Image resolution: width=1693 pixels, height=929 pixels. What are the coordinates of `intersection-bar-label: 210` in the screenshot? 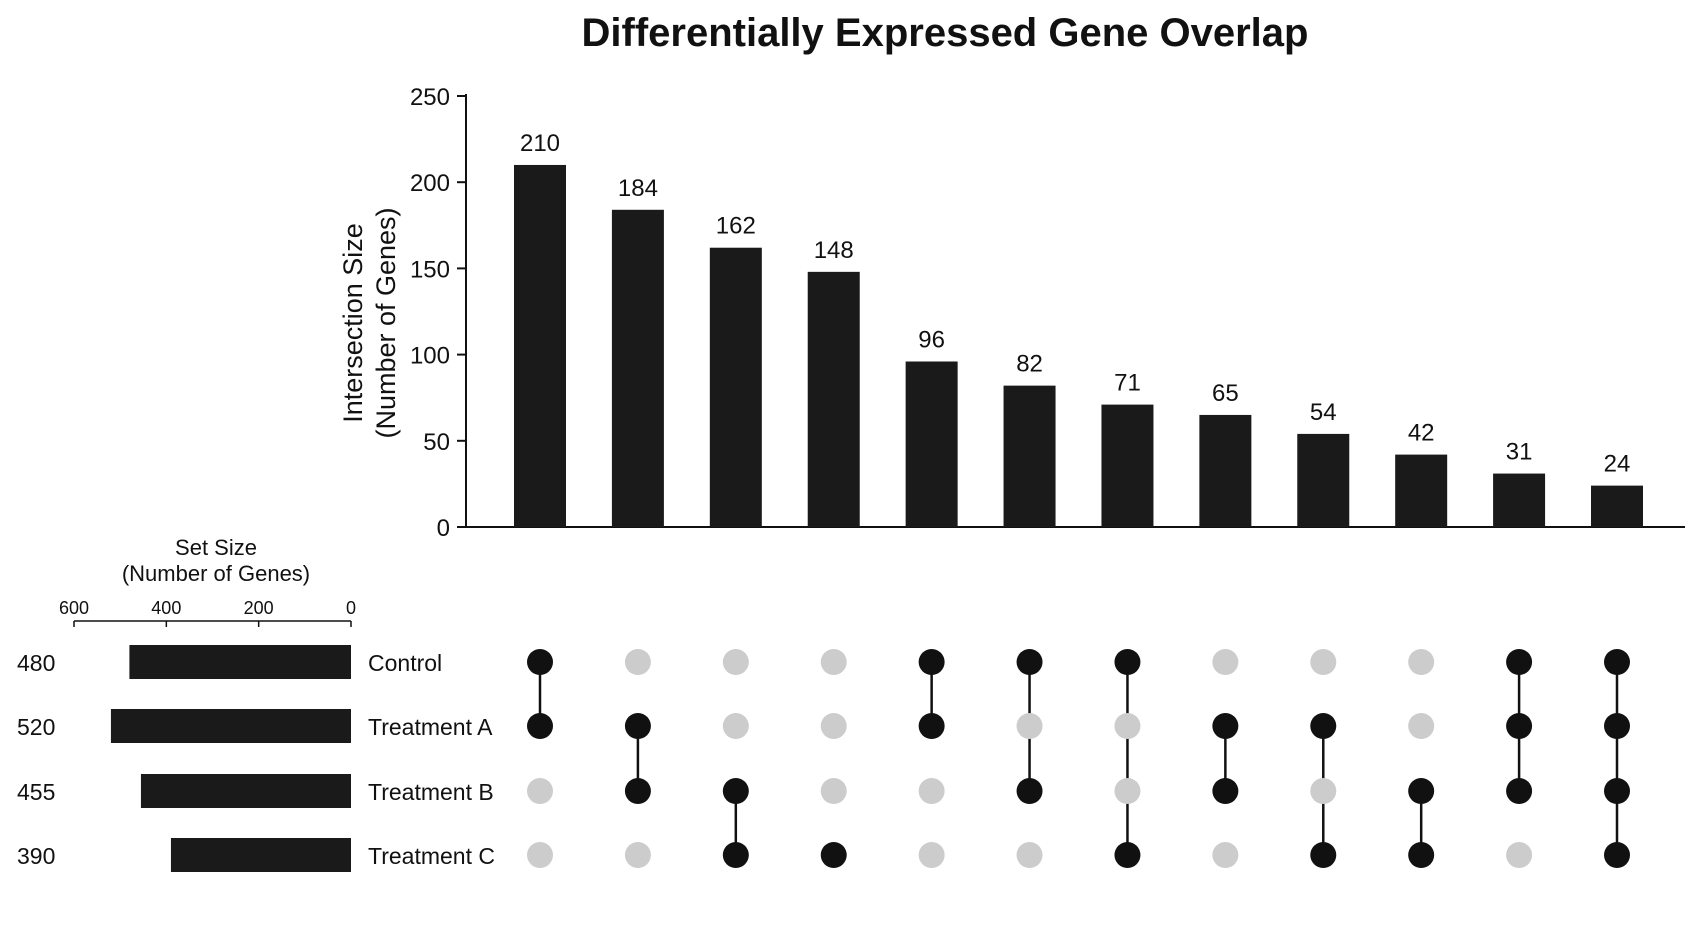 It's located at (540, 143).